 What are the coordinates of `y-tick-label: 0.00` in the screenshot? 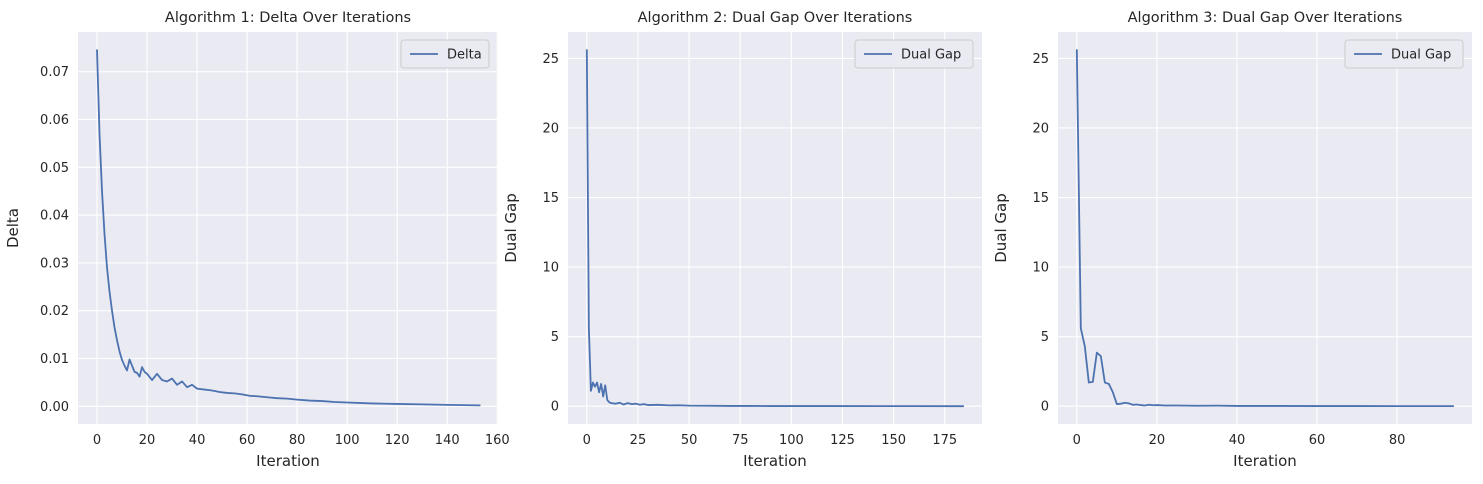 It's located at (54, 407).